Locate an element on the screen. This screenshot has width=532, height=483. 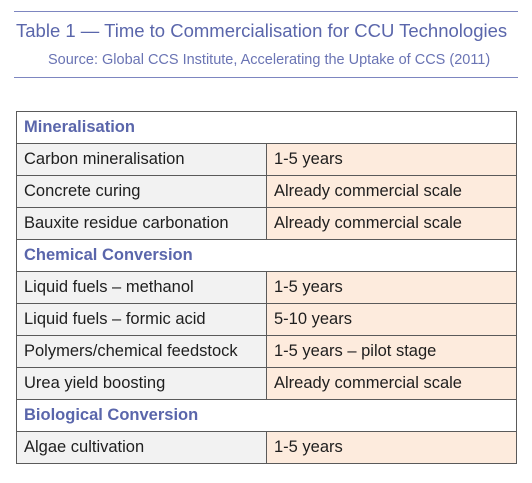
table-row: Carbon mineralisation 1-5 years is located at coordinates (266, 159).